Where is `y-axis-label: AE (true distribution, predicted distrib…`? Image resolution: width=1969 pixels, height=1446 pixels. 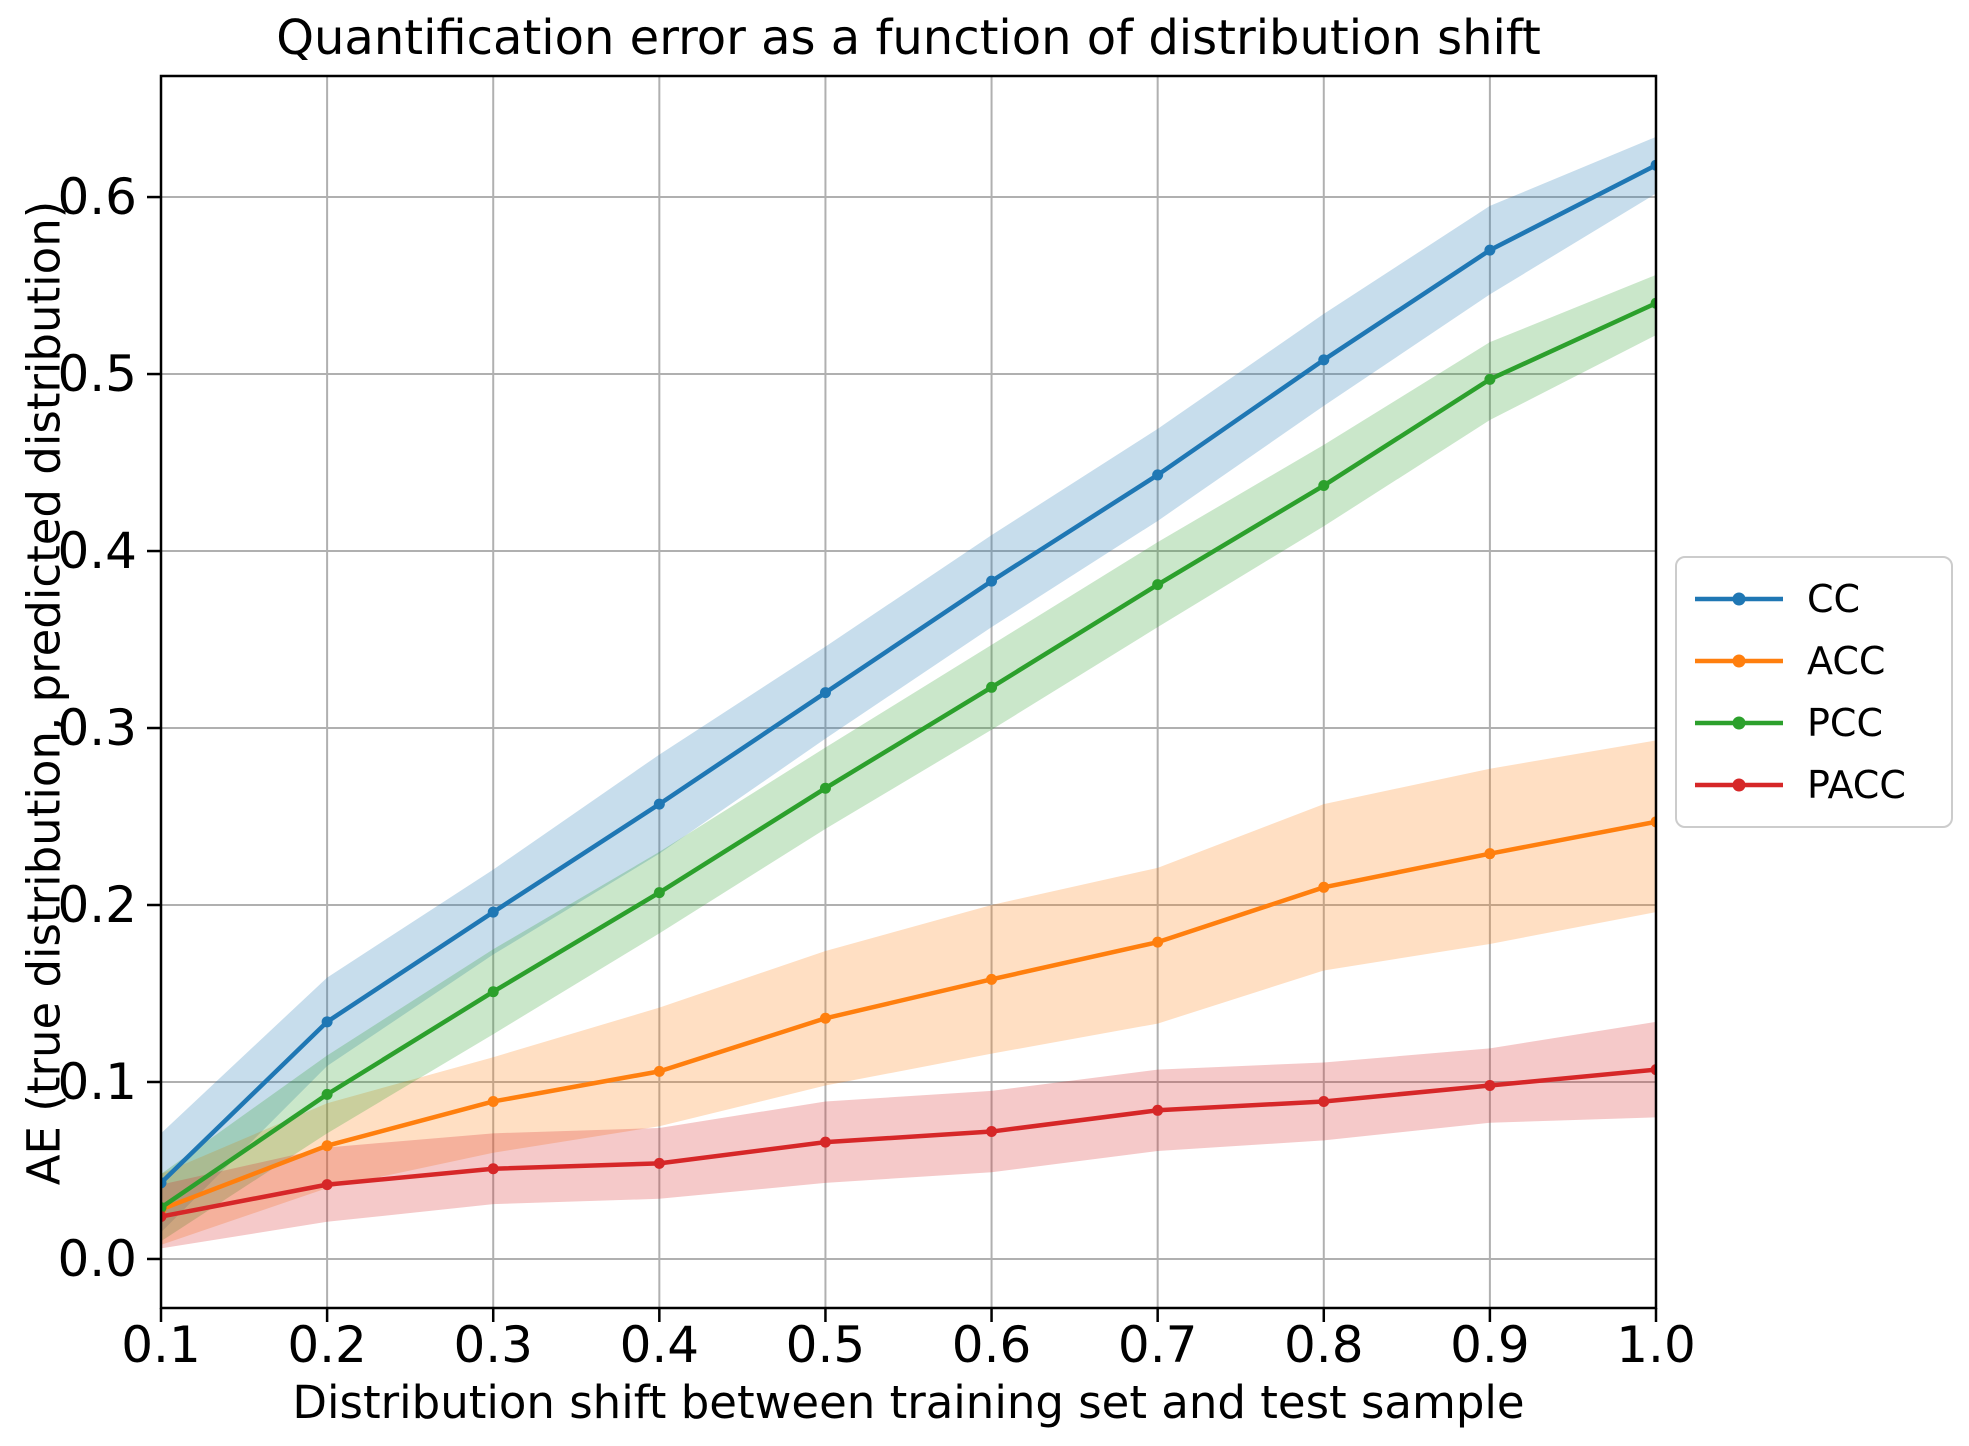 y-axis-label: AE (true distribution, predicted distrib… is located at coordinates (44, 693).